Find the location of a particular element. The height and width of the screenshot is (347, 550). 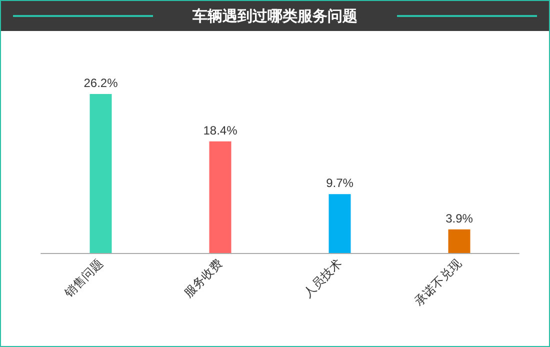

data-label: 26.2% is located at coordinates (101, 83).